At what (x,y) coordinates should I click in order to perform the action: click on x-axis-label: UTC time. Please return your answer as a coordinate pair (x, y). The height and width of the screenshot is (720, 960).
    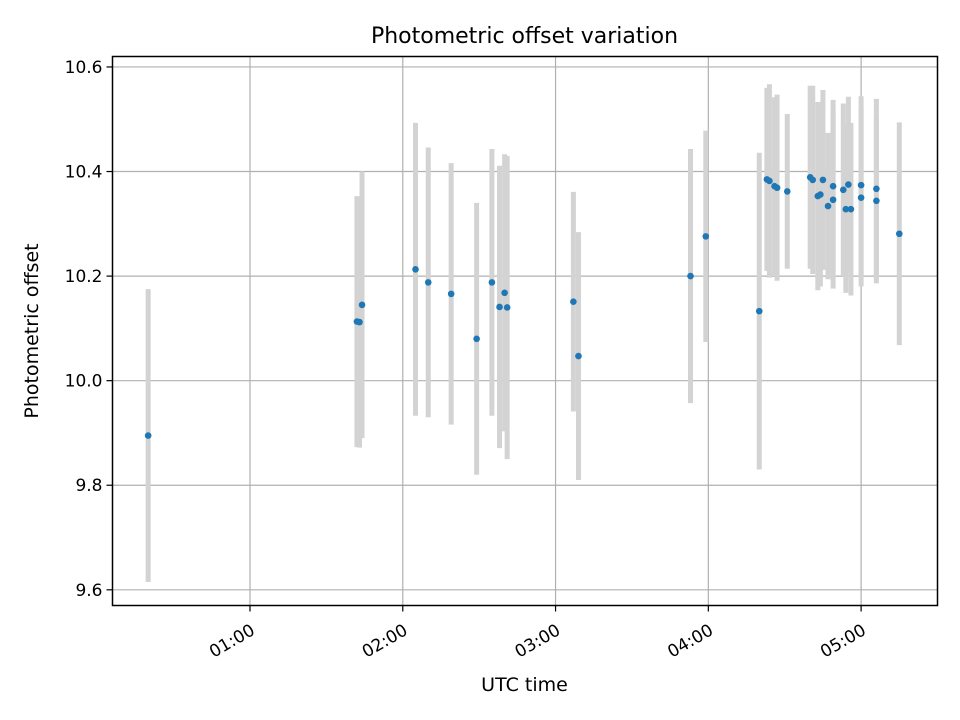
    Looking at the image, I should click on (524, 685).